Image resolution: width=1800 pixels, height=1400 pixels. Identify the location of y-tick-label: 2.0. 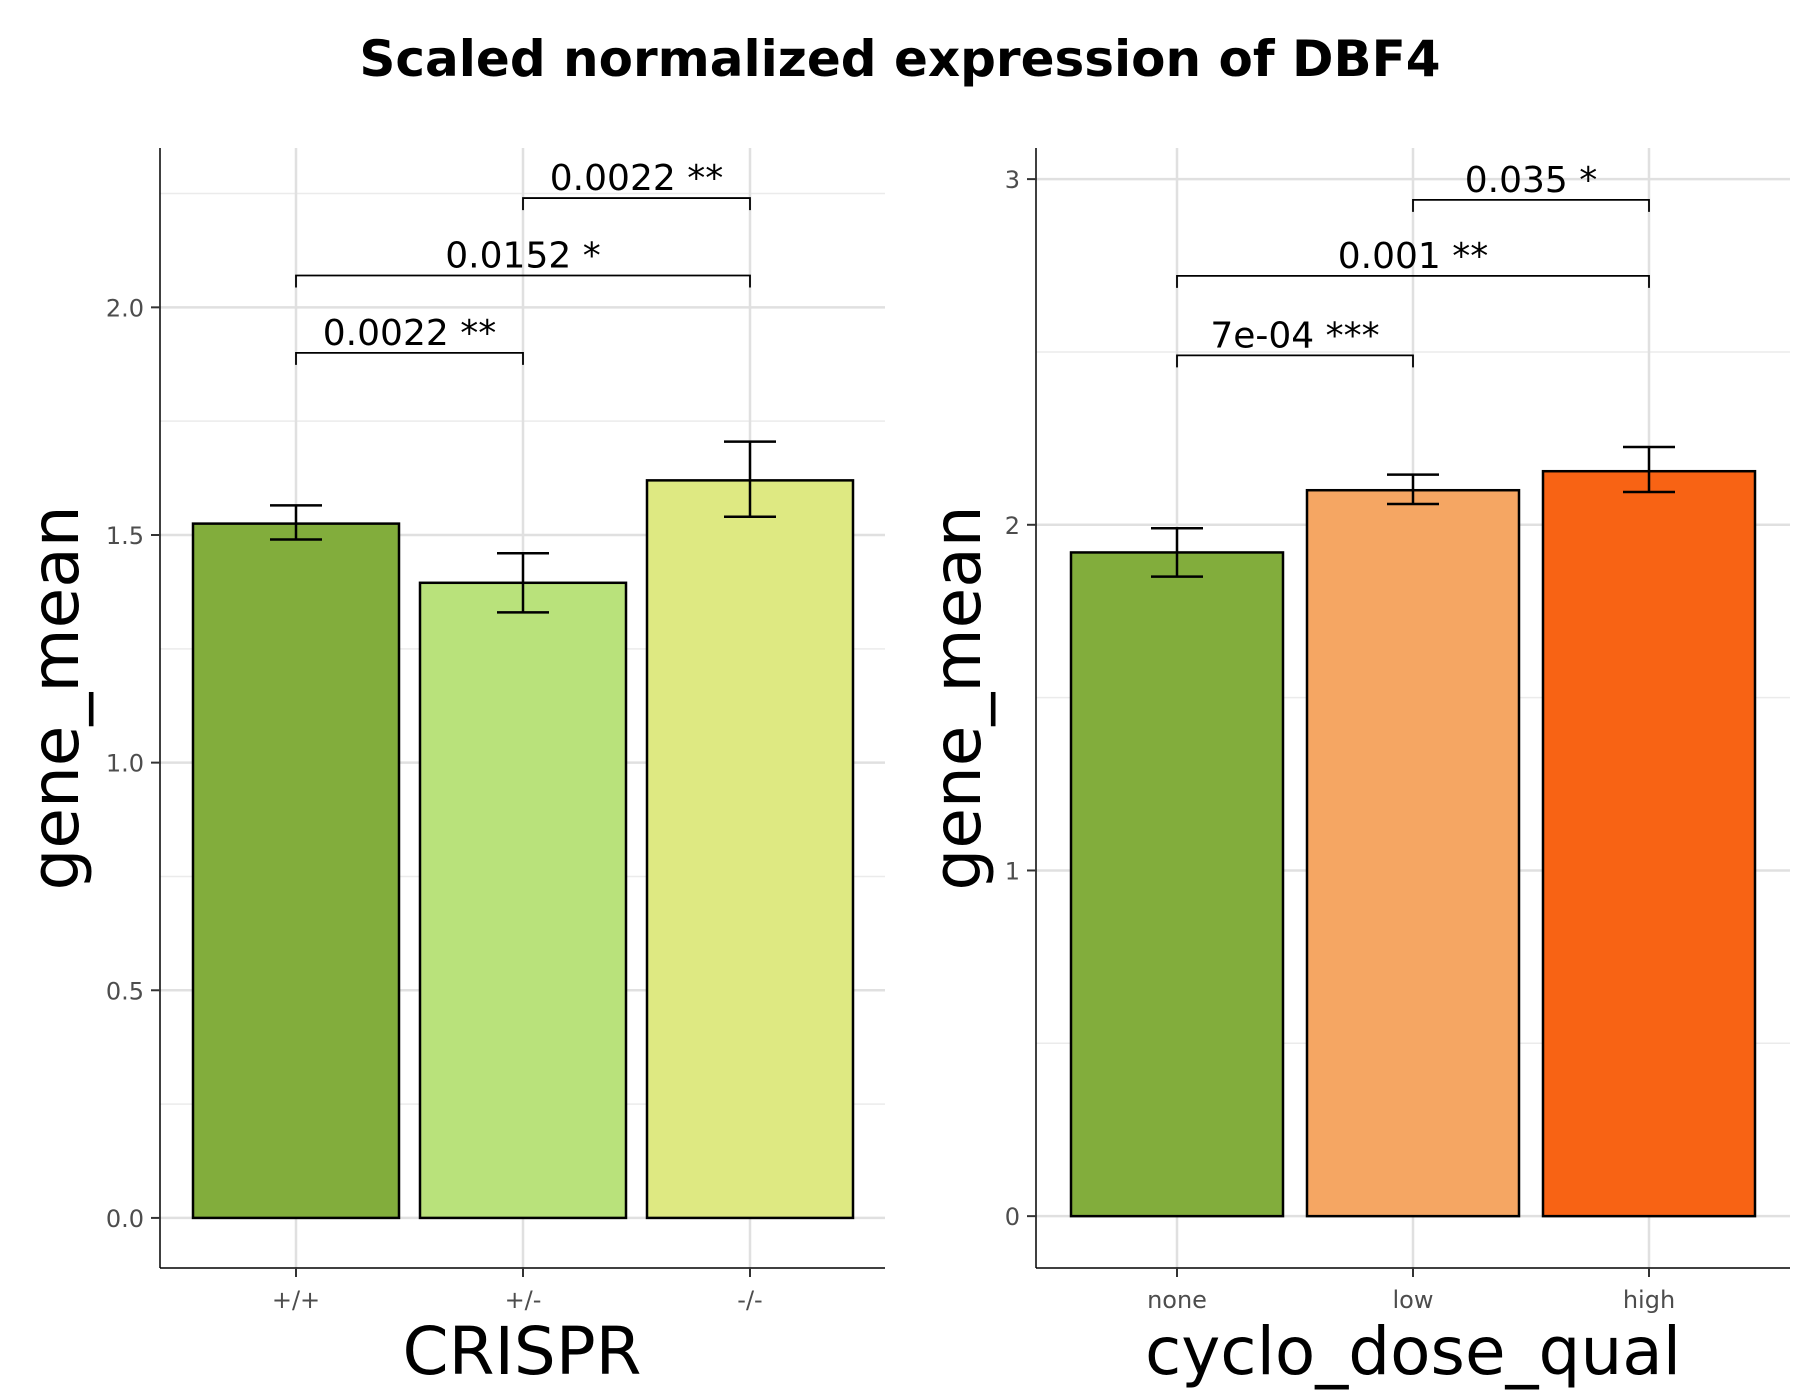
(125, 308).